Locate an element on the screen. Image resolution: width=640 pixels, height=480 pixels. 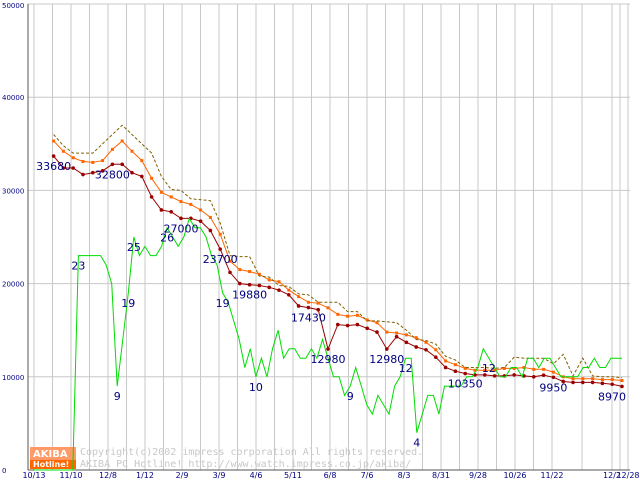
logo-bottom-block is located at coordinates (53, 464).